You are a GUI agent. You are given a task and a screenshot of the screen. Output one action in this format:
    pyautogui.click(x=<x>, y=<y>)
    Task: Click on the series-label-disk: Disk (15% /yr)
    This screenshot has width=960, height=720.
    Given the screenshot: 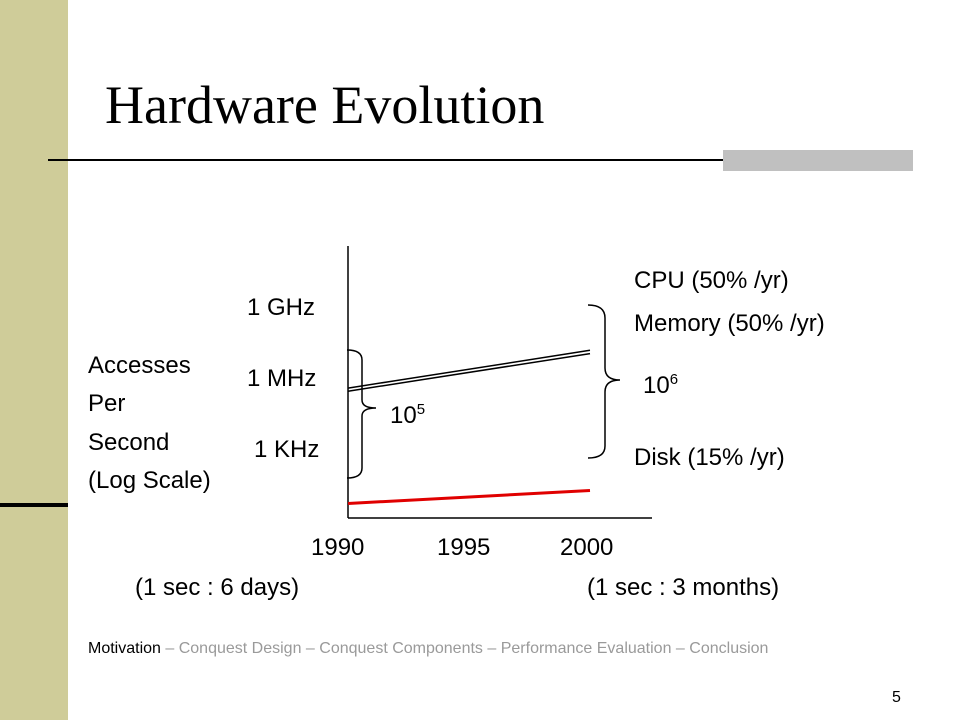 What is the action you would take?
    pyautogui.click(x=709, y=457)
    